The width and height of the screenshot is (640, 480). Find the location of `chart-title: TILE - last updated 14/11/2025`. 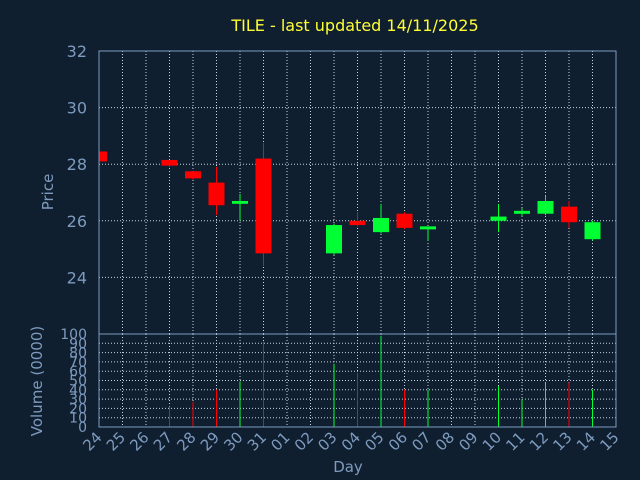

chart-title: TILE - last updated 14/11/2025 is located at coordinates (354, 25).